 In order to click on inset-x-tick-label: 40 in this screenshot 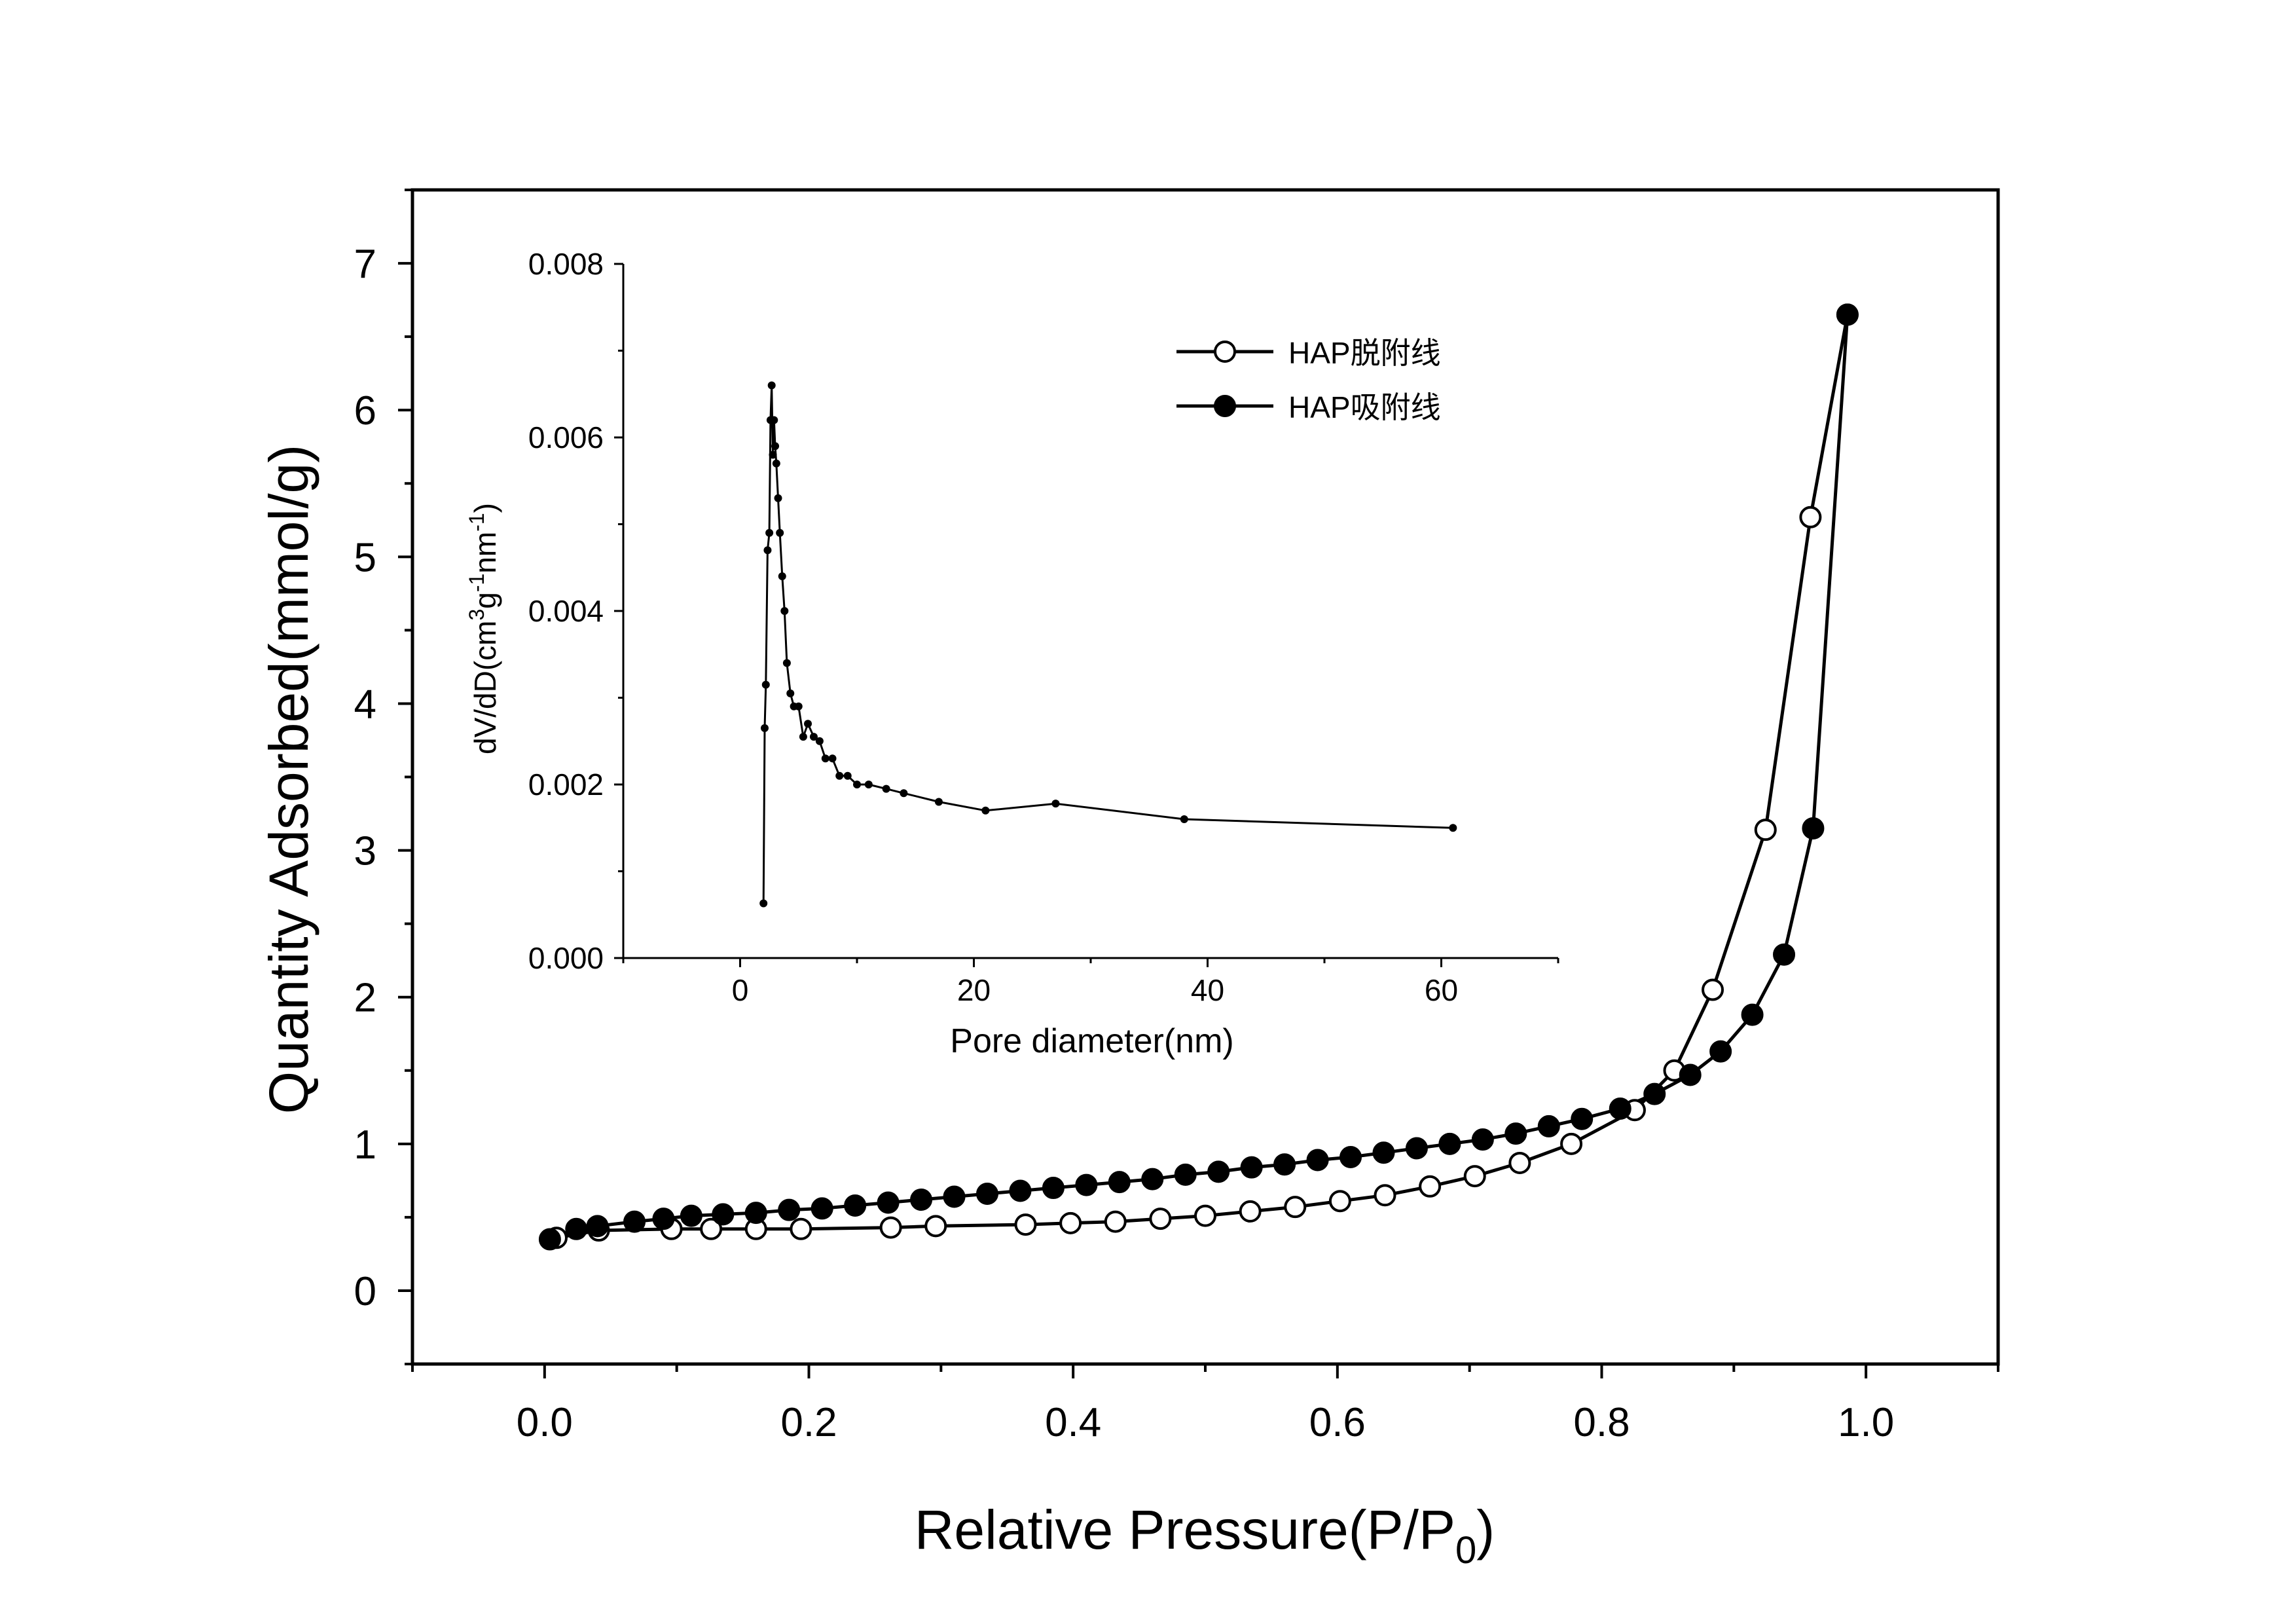, I will do `click(1207, 990)`.